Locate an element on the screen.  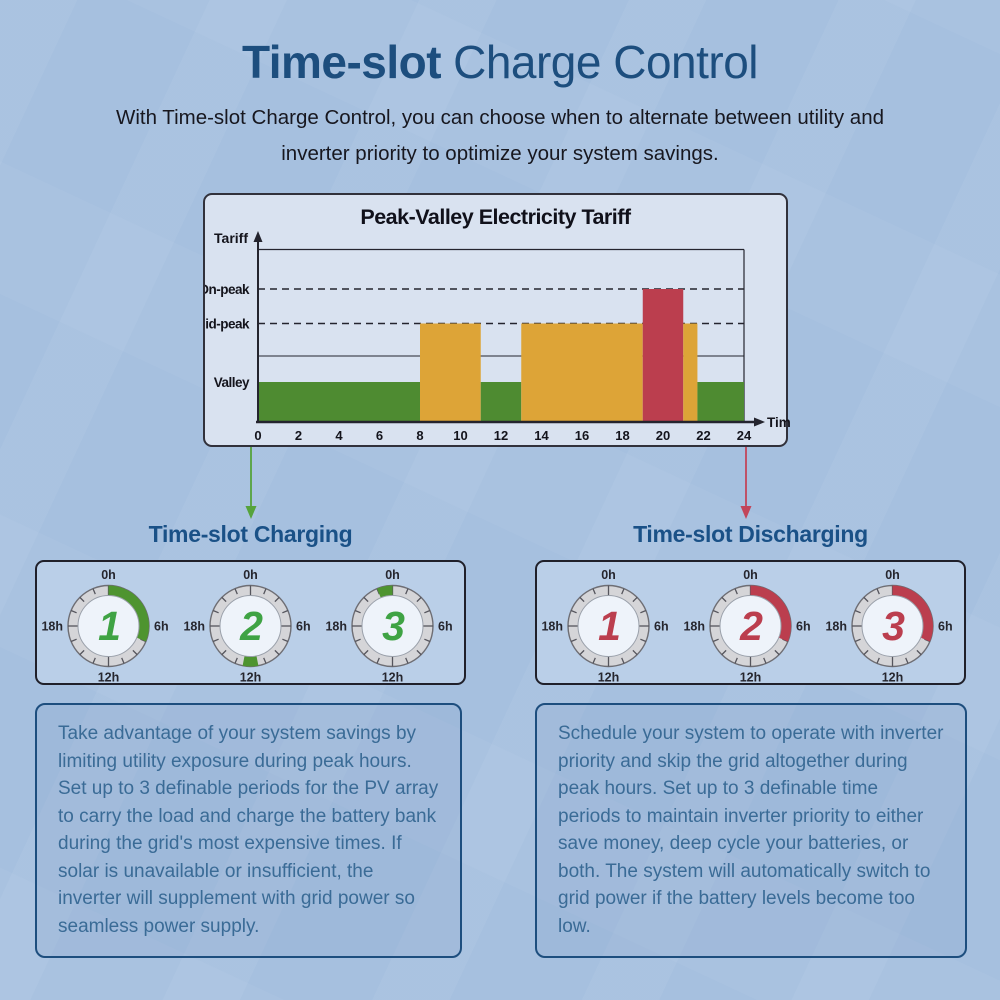
x-tick-label: 18 is located at coordinates (622, 435).